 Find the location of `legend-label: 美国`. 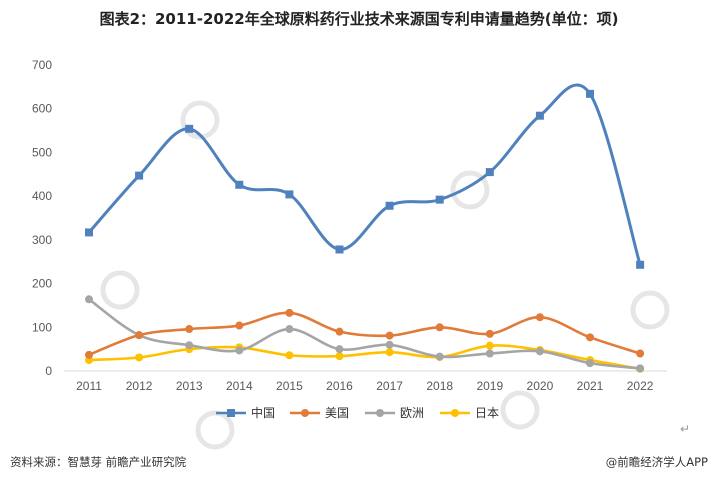

legend-label: 美国 is located at coordinates (337, 413).